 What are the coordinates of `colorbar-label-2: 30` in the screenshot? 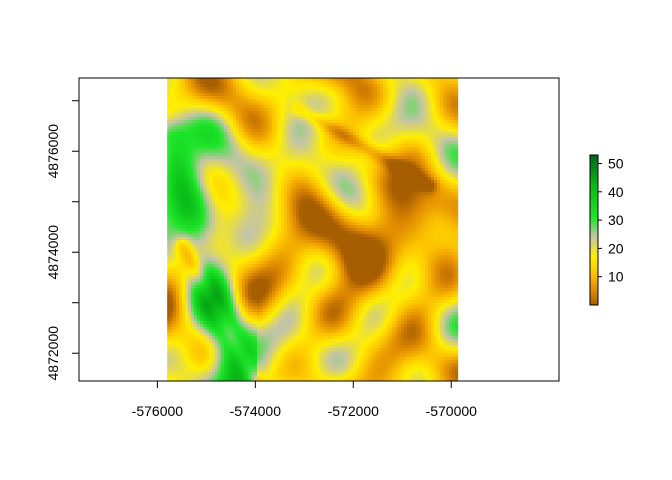 It's located at (616, 220).